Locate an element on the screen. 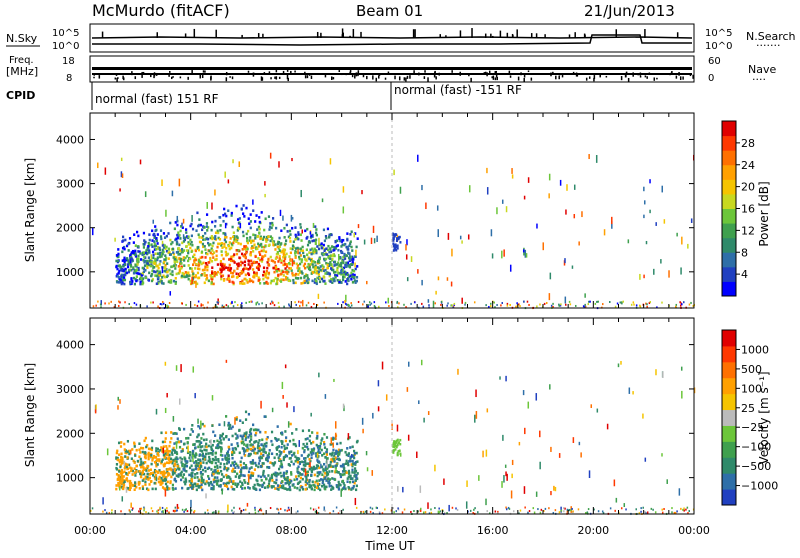  xtick-label: 12:00 is located at coordinates (392, 530).